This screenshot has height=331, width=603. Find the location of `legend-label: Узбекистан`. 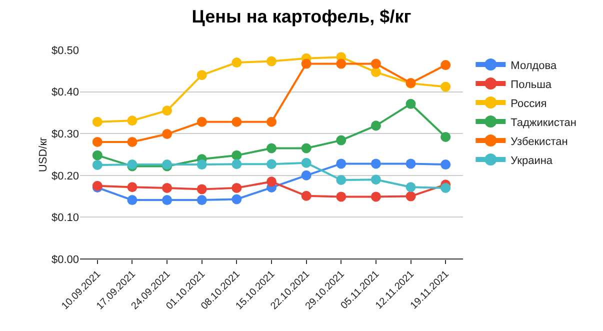

legend-label: Узбекистан is located at coordinates (539, 142).